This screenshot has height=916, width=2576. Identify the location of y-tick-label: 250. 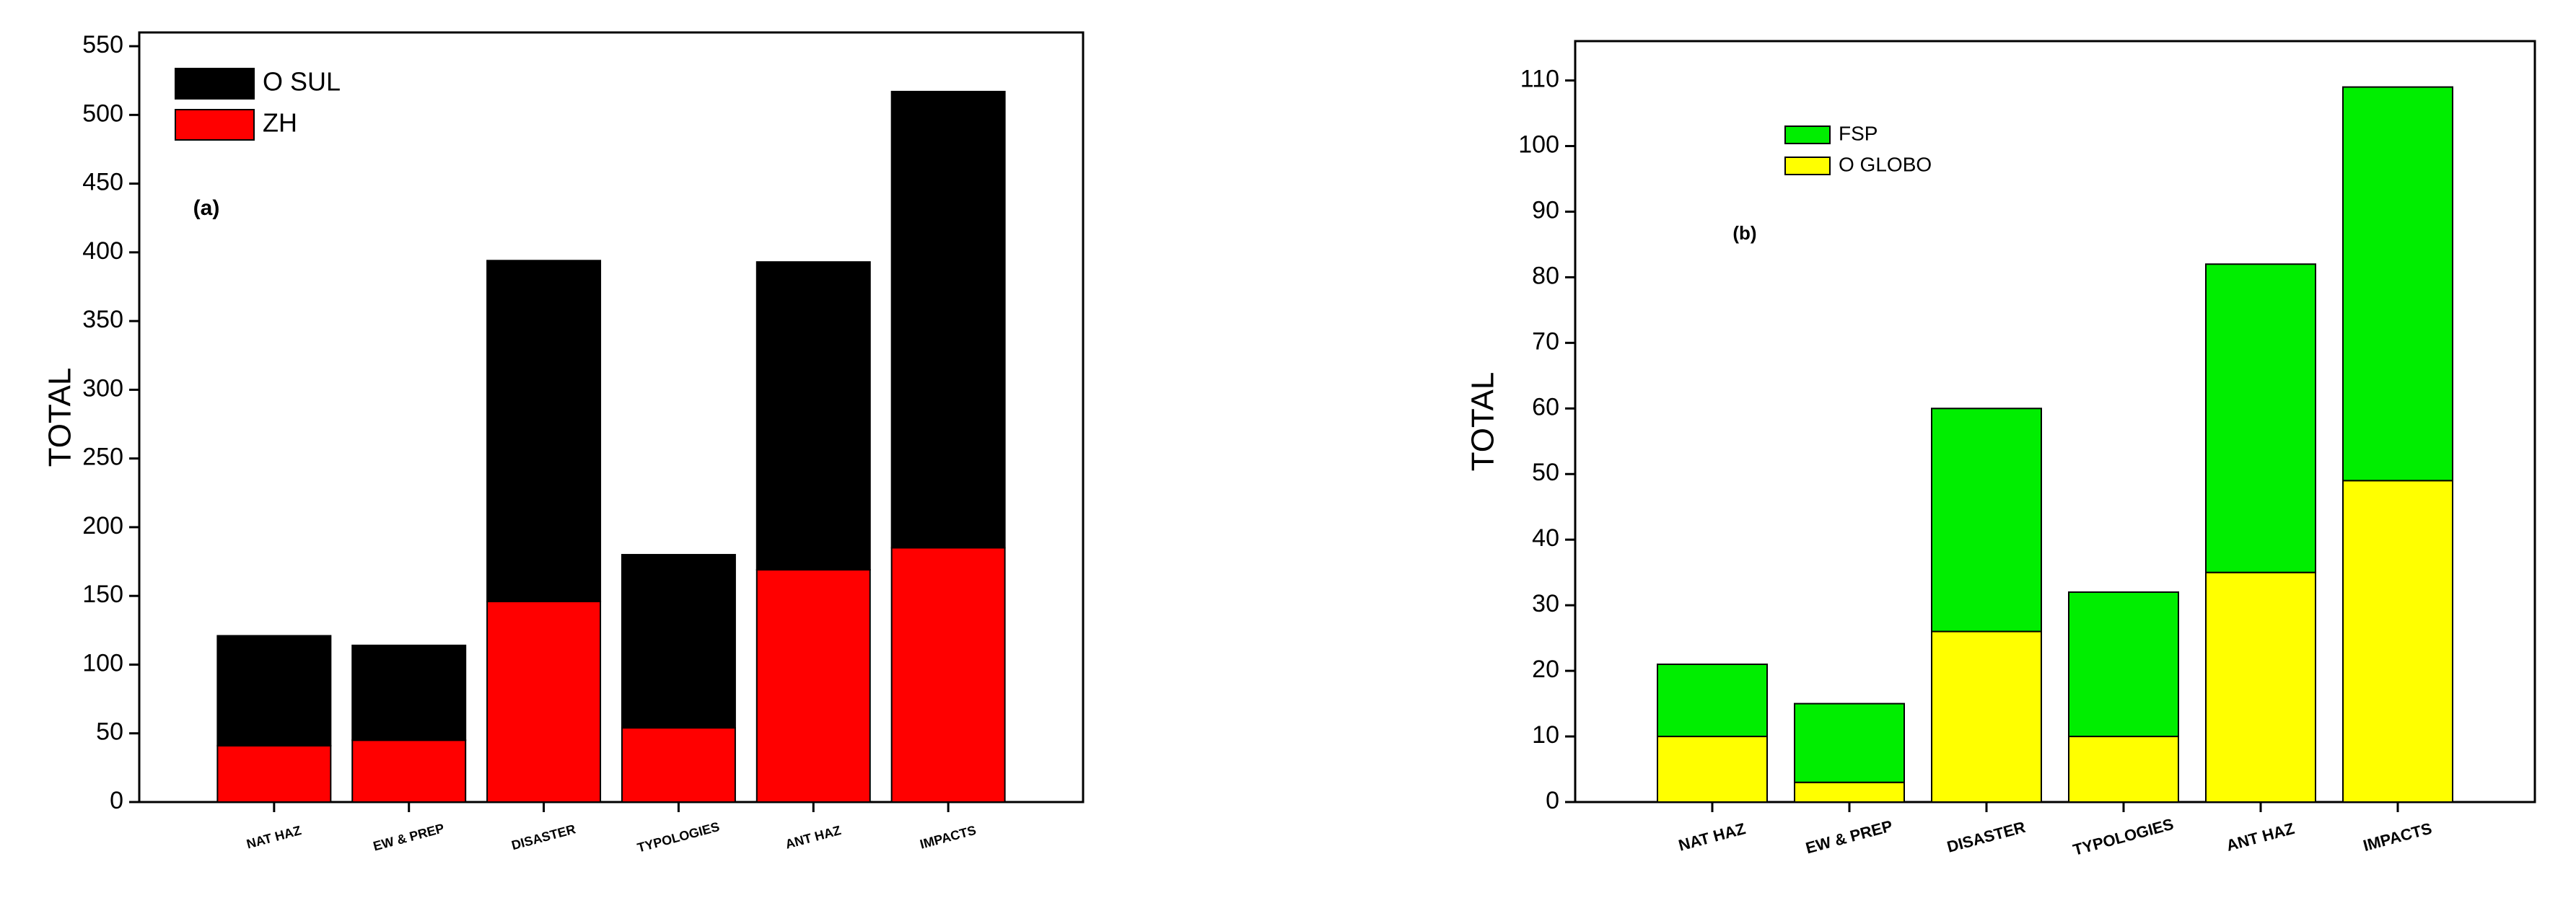
(103, 457).